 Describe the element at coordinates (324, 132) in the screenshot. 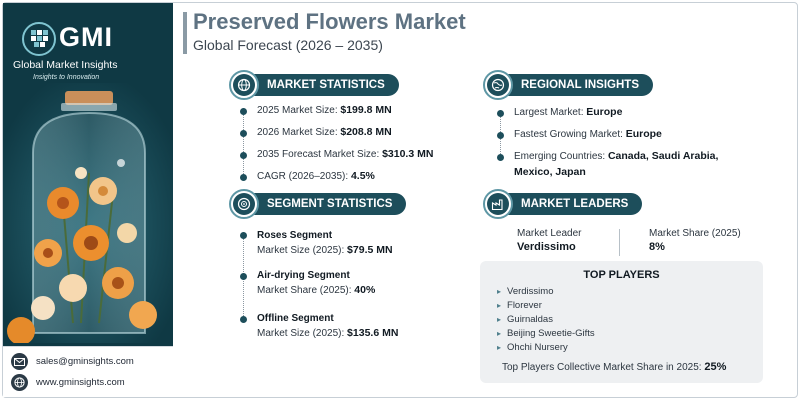

I see `stat-2026-size: 2026 Market Size: $208.8 MN` at that location.